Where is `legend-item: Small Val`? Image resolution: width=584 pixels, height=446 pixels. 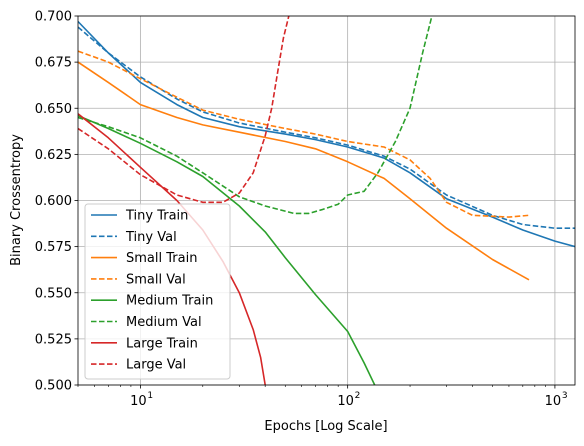 legend-item: Small Val is located at coordinates (138, 279).